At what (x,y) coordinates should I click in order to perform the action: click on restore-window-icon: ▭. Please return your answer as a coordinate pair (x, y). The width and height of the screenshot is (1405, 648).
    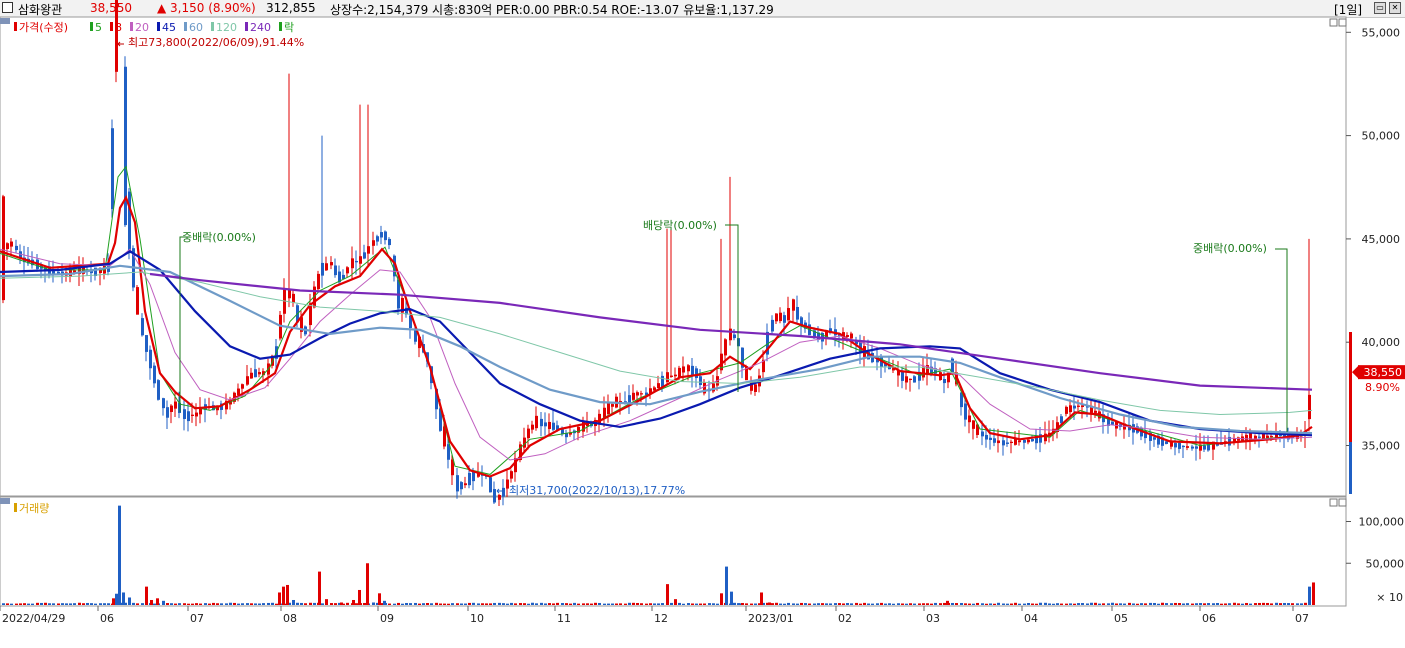
    Looking at the image, I should click on (1380, 8).